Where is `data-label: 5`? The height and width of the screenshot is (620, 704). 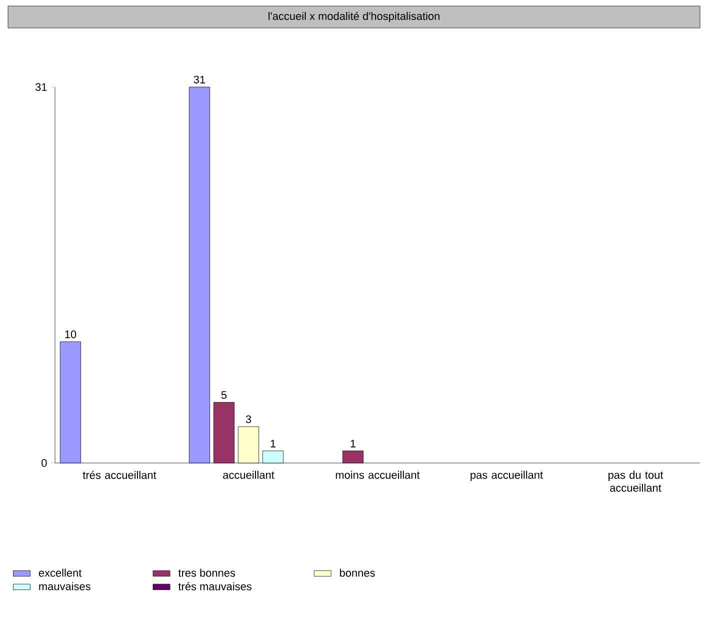 data-label: 5 is located at coordinates (224, 395).